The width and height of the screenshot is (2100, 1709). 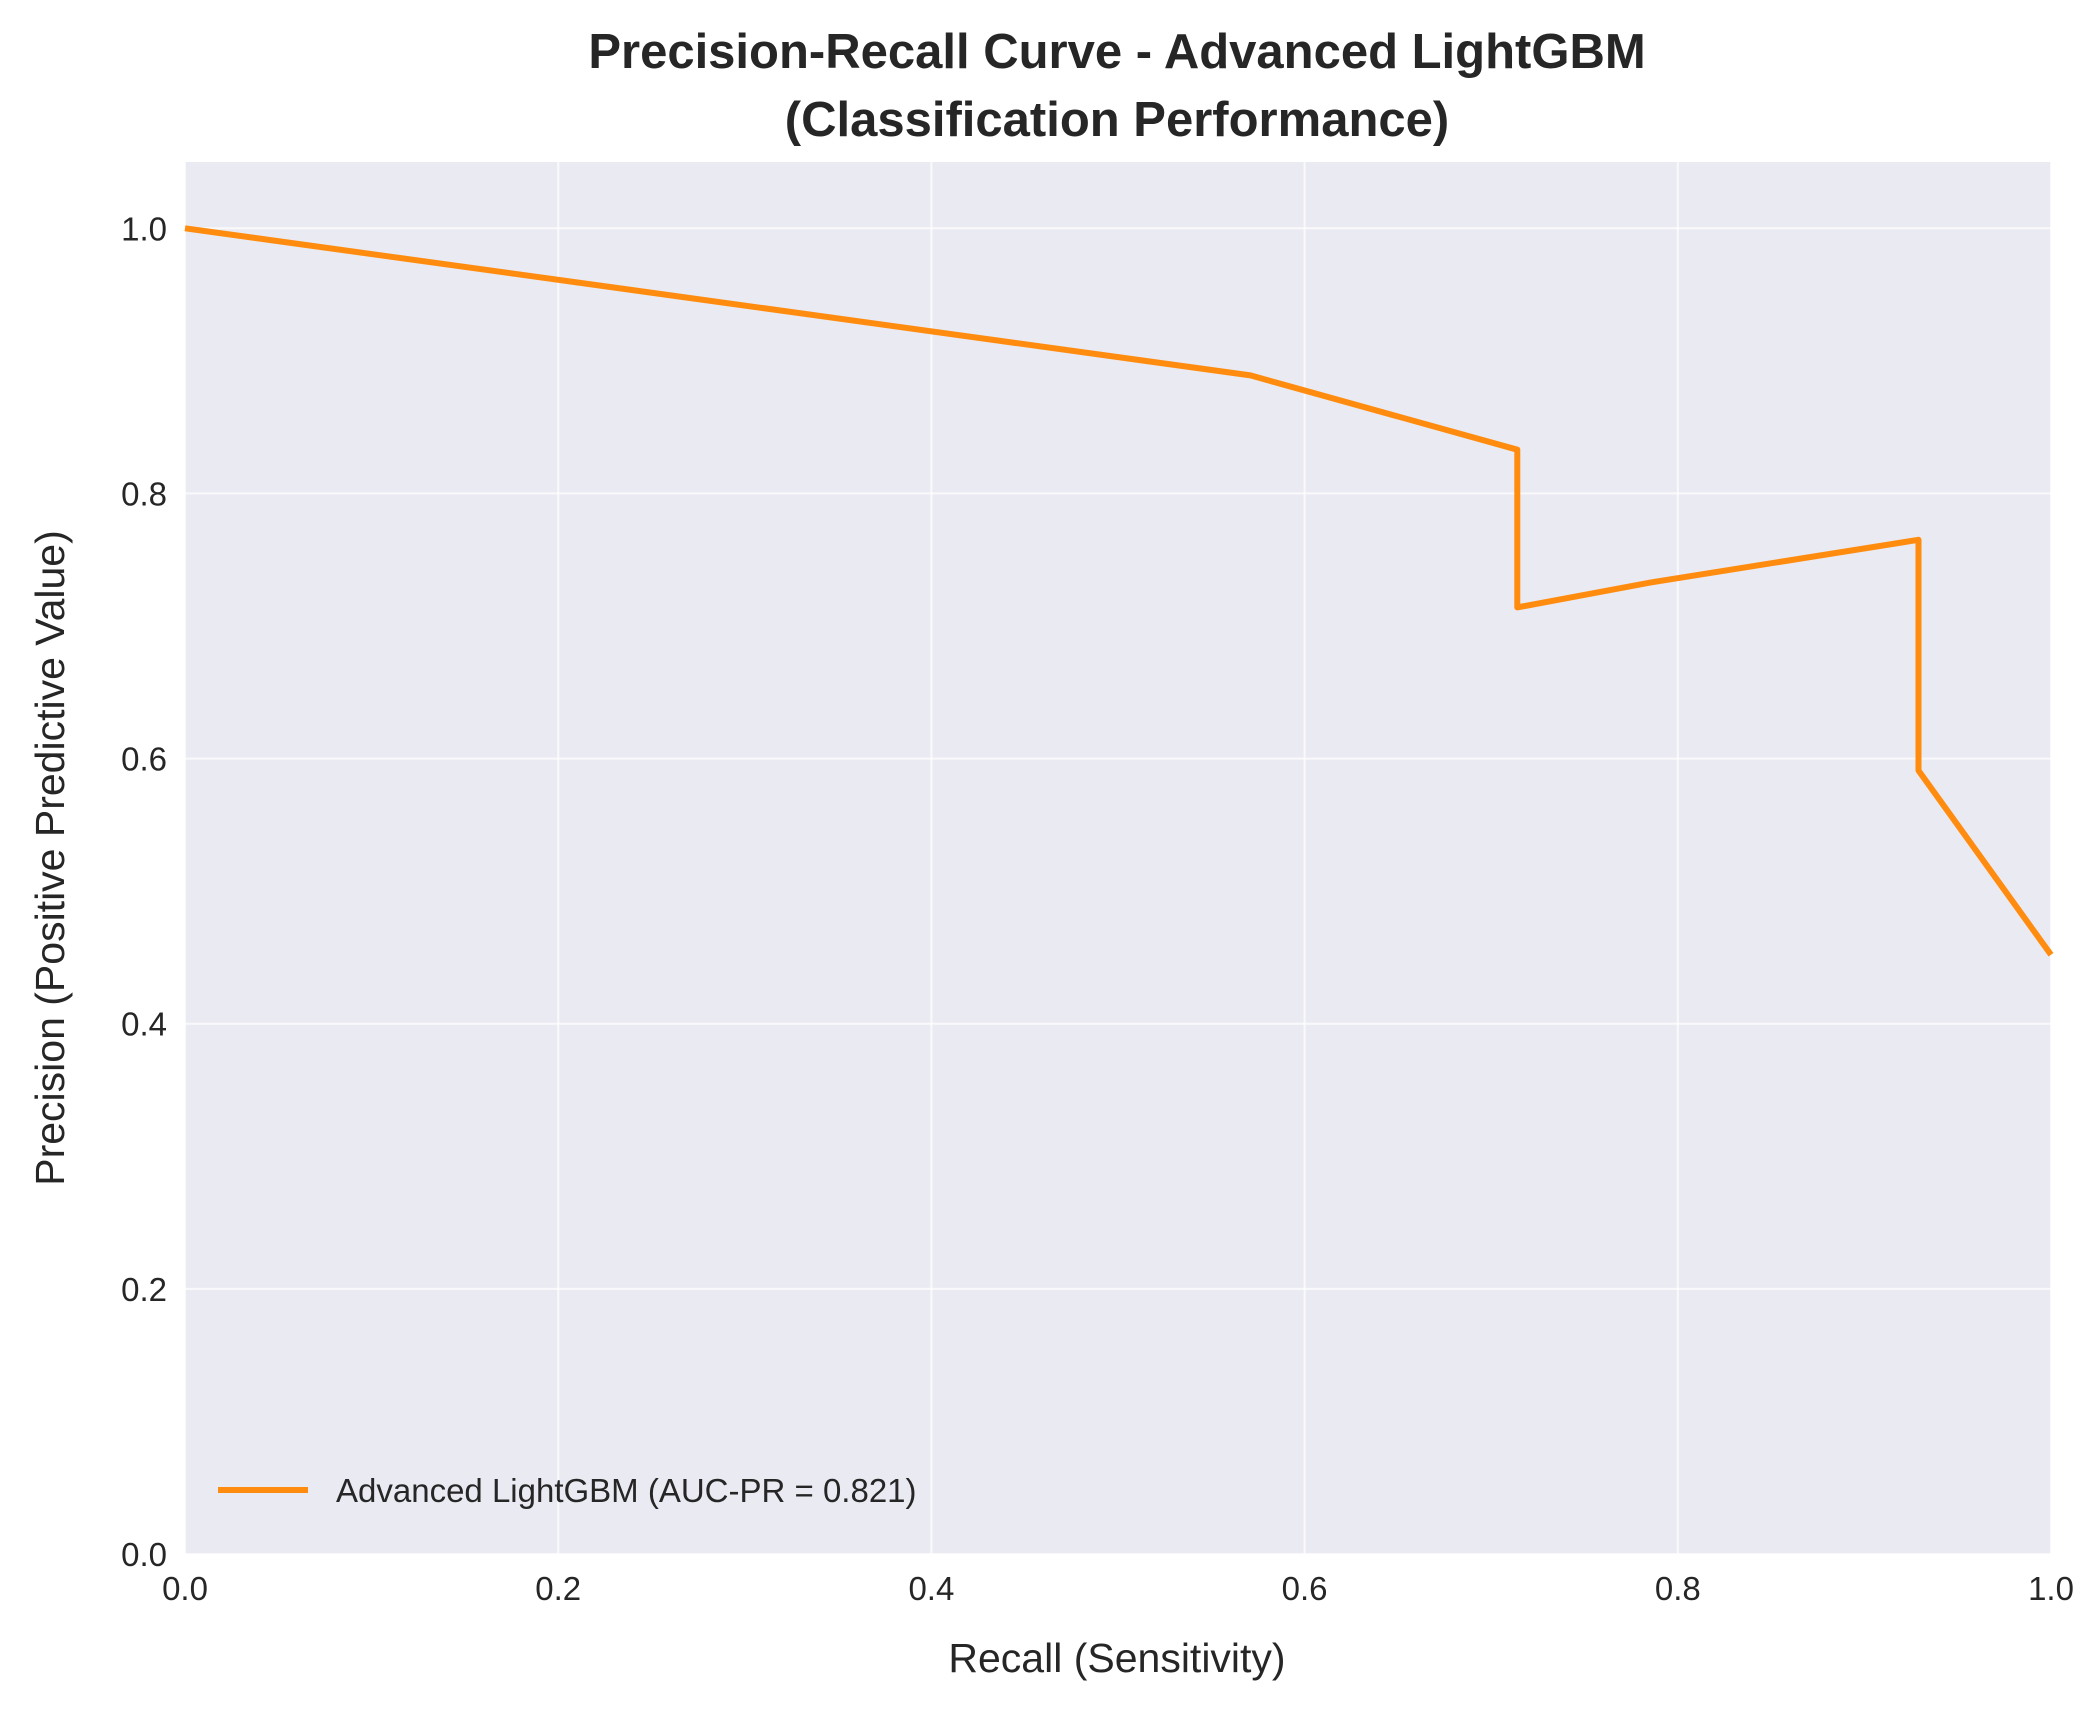 What do you see at coordinates (144, 1024) in the screenshot?
I see `y-tick-label: 0.4` at bounding box center [144, 1024].